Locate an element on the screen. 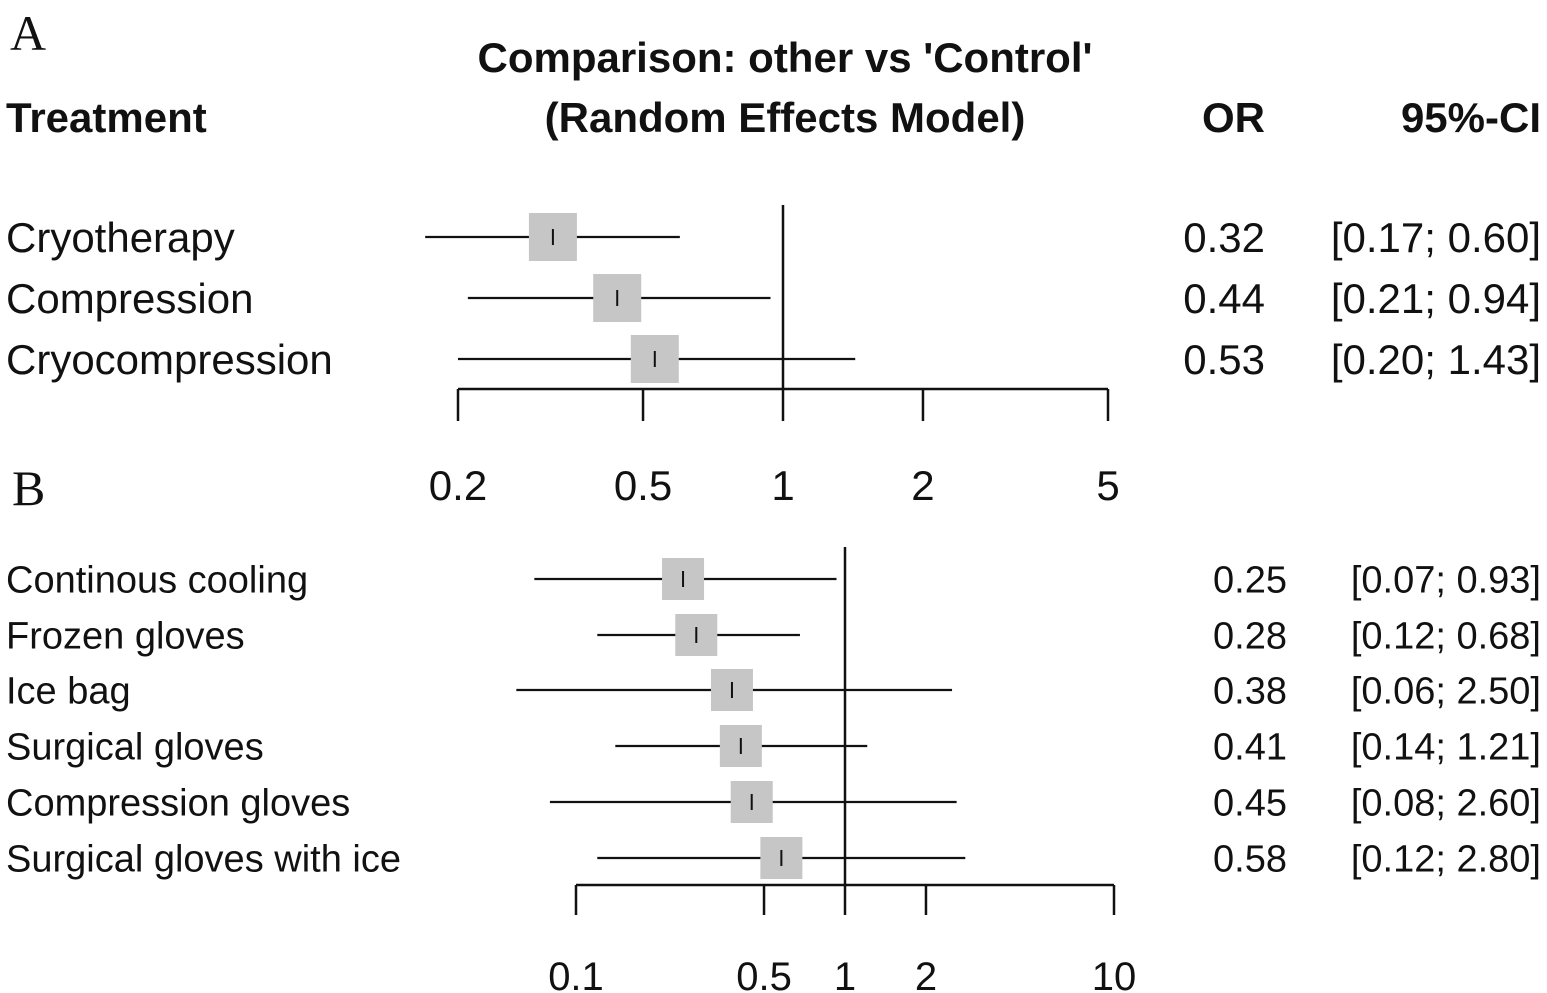  panel-a-ci-value: [0.17; 0.60] is located at coordinates (1436, 237).